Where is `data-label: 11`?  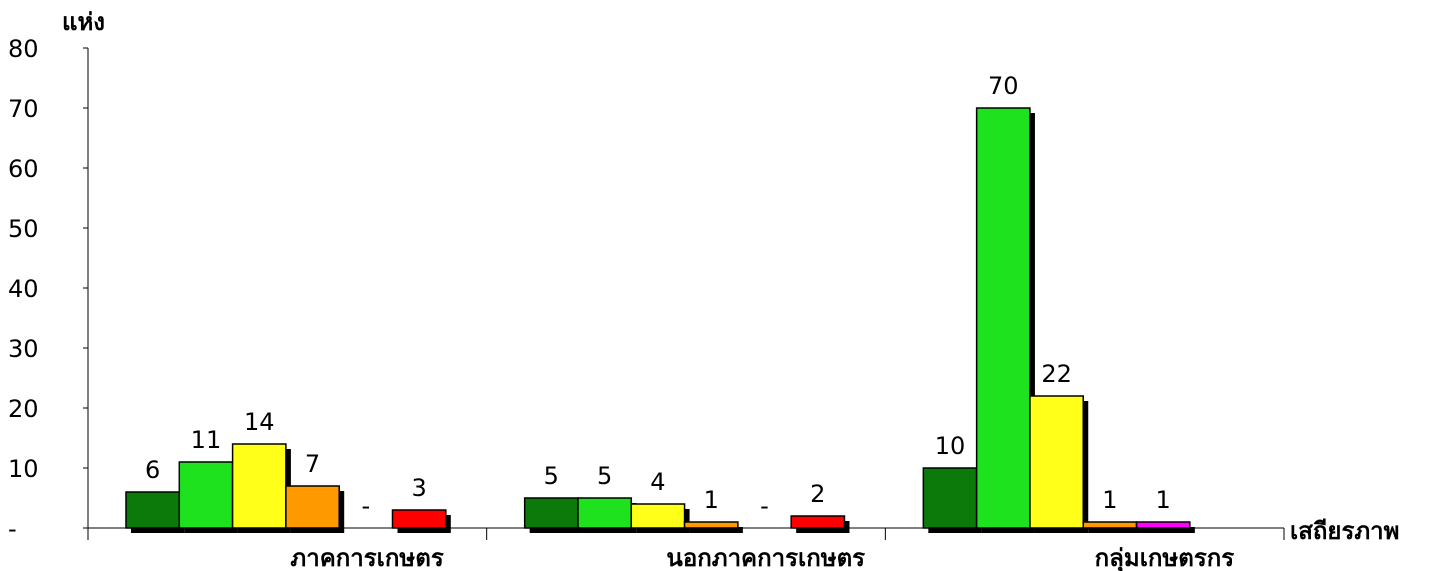 data-label: 11 is located at coordinates (206, 440).